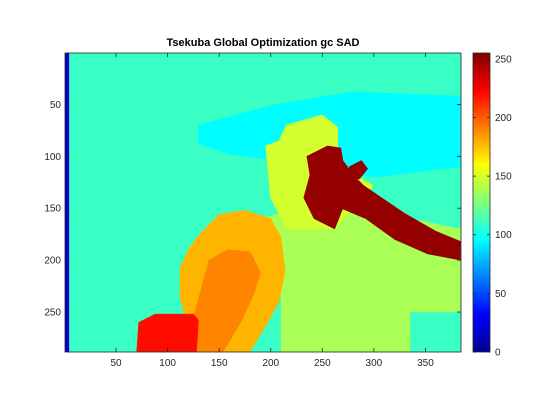 The width and height of the screenshot is (560, 420). I want to click on colorbar-tick-label: 100, so click(503, 235).